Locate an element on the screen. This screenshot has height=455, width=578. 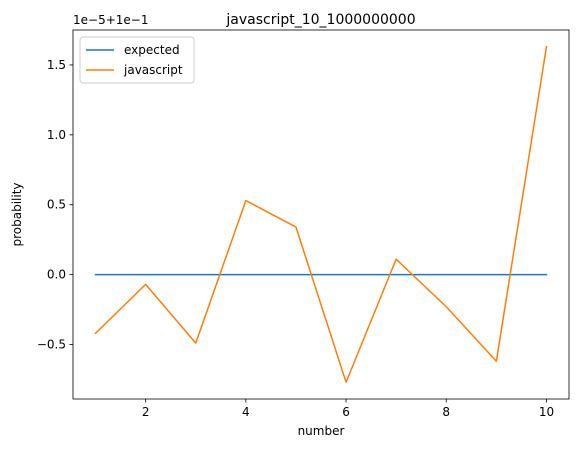
y-tick-label: −0.5 is located at coordinates (51, 344).